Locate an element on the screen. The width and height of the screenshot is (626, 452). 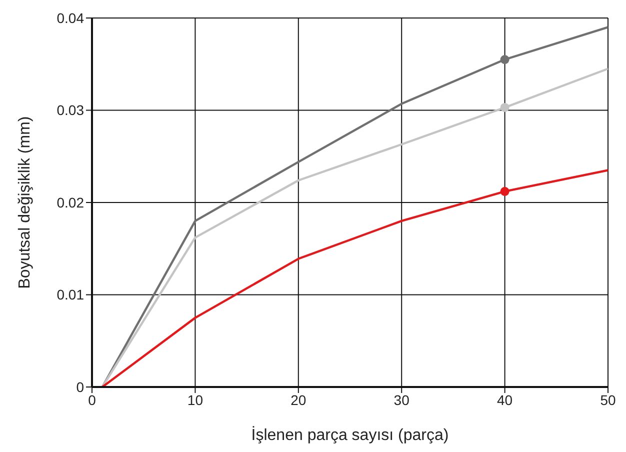
y-axis-title: Boyutsal değişiklik (mm) is located at coordinates (25, 202).